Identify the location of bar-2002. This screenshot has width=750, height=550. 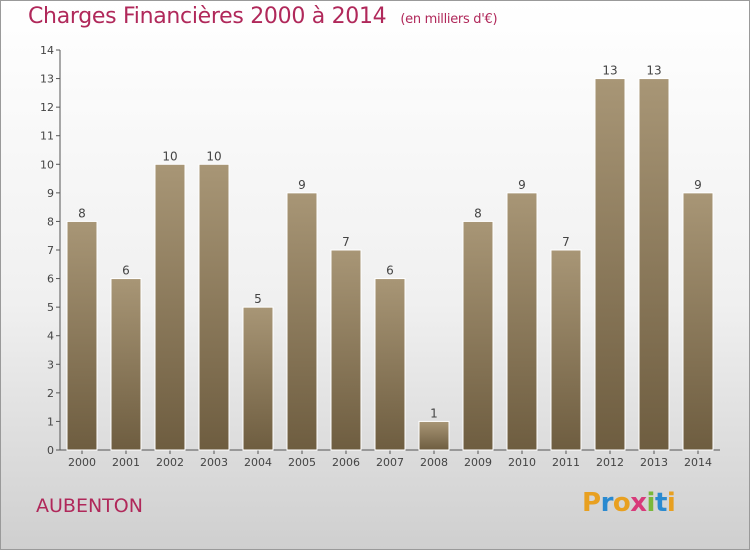
(170, 307).